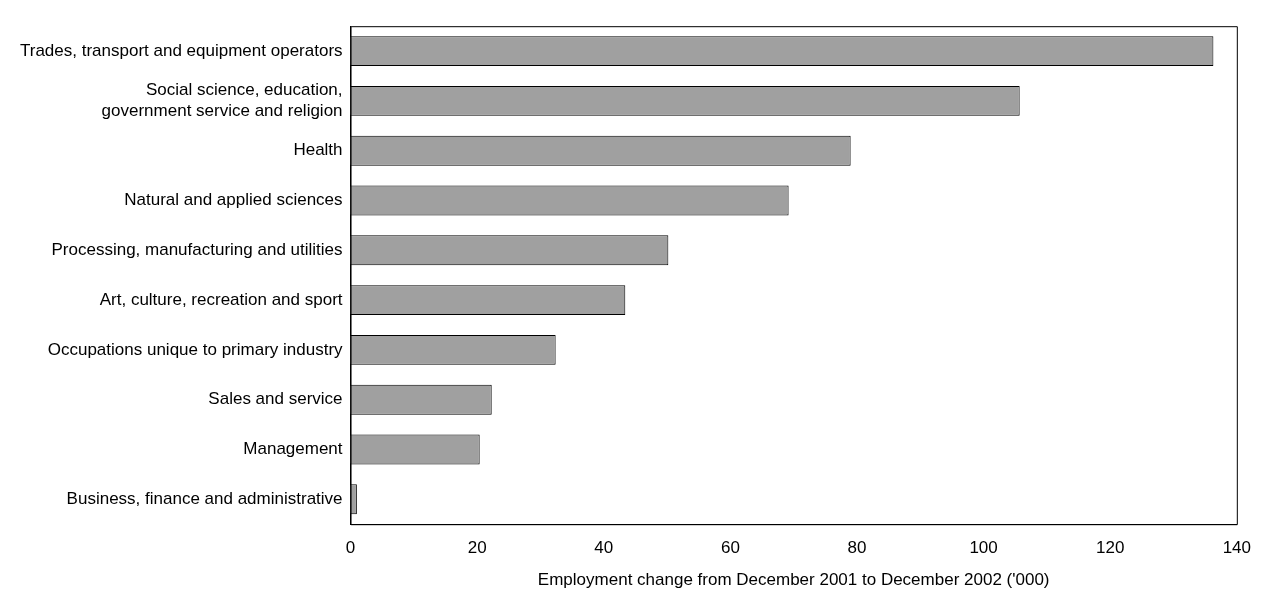 The height and width of the screenshot is (603, 1265). What do you see at coordinates (1110, 548) in the screenshot?
I see `x-tick-label: 120` at bounding box center [1110, 548].